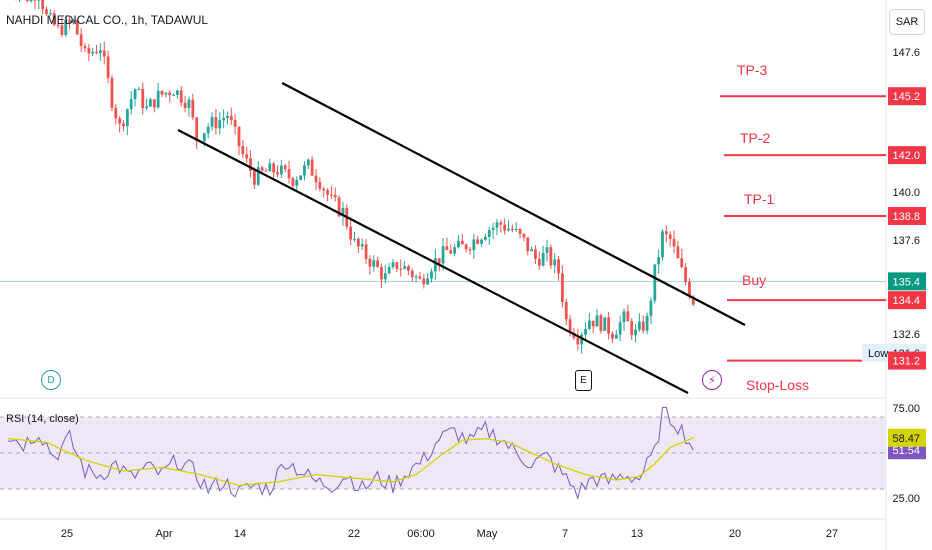 This screenshot has height=550, width=932. I want to click on tp2-label: TP-2, so click(755, 138).